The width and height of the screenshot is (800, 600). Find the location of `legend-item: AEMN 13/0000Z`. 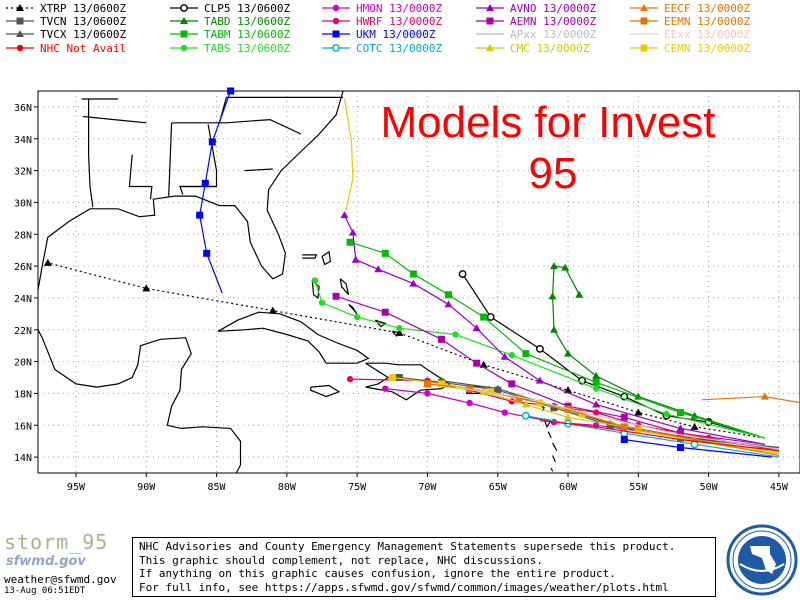

legend-item: AEMN 13/0000Z is located at coordinates (535, 21).